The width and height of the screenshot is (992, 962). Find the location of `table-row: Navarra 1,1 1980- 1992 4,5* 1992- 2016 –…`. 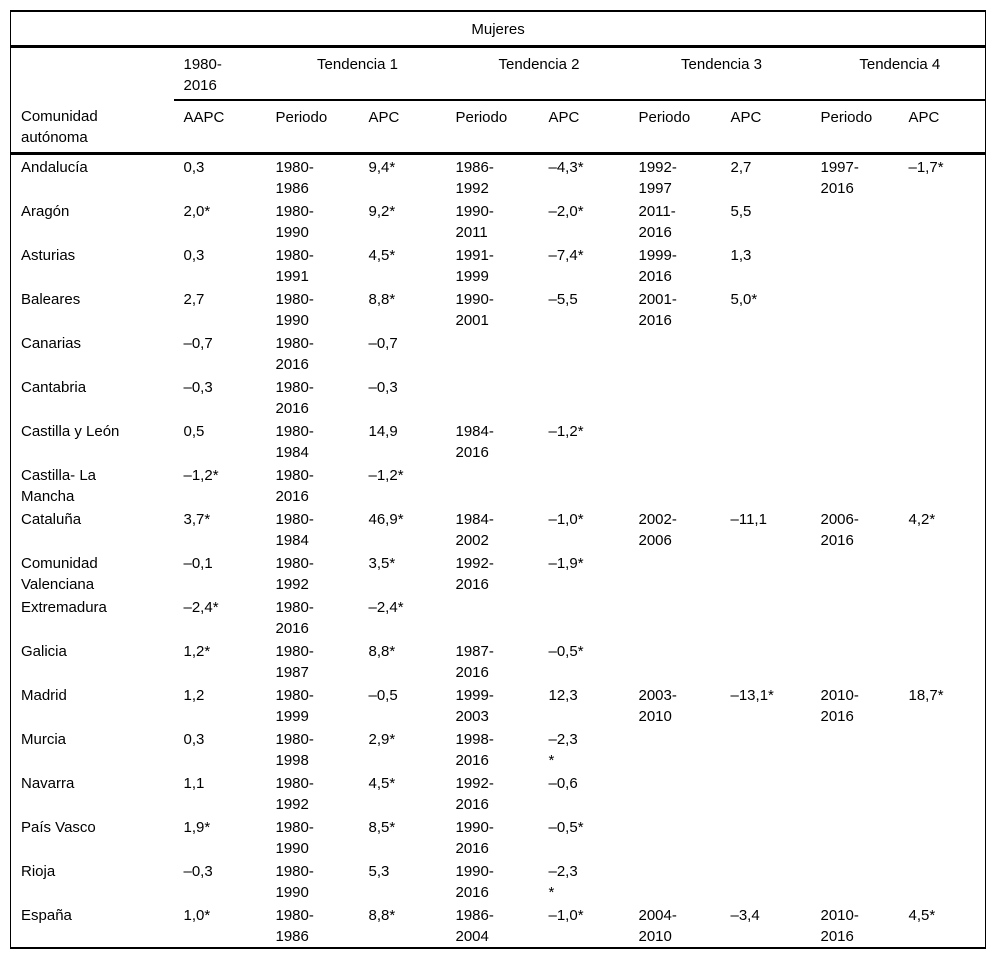

table-row: Navarra 1,1 1980- 1992 4,5* 1992- 2016 –… is located at coordinates (498, 793).